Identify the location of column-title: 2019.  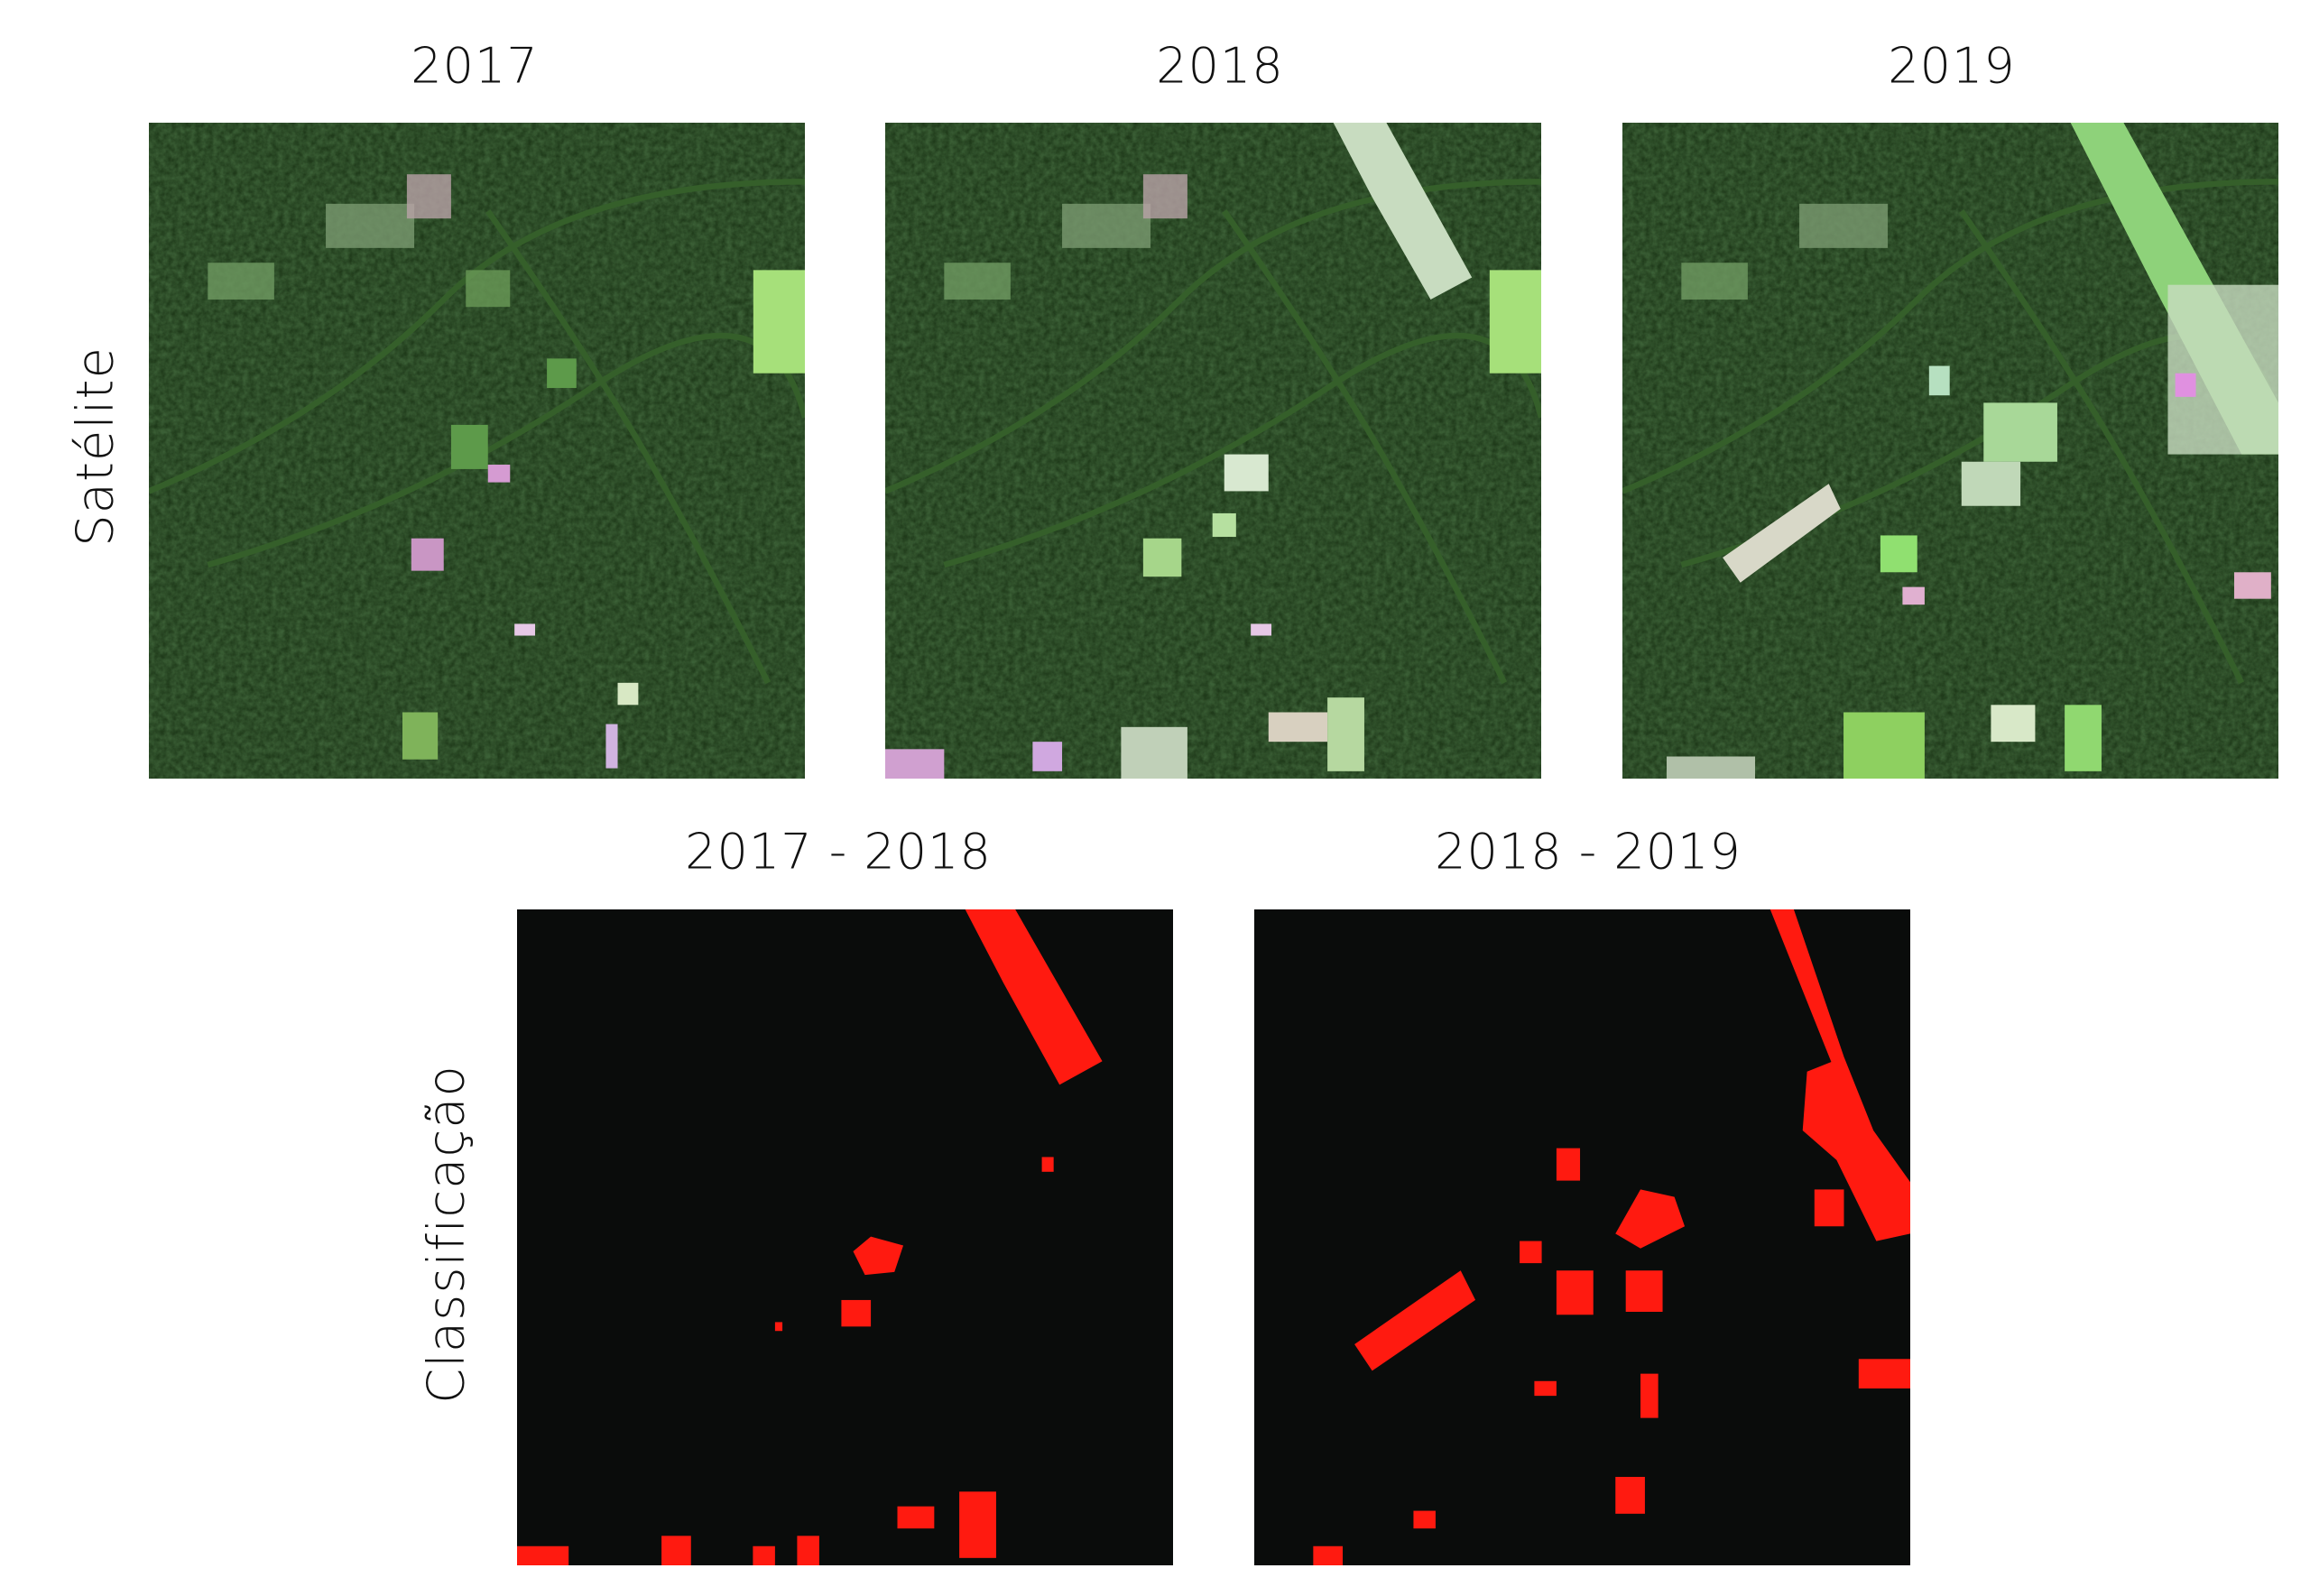
(1952, 66).